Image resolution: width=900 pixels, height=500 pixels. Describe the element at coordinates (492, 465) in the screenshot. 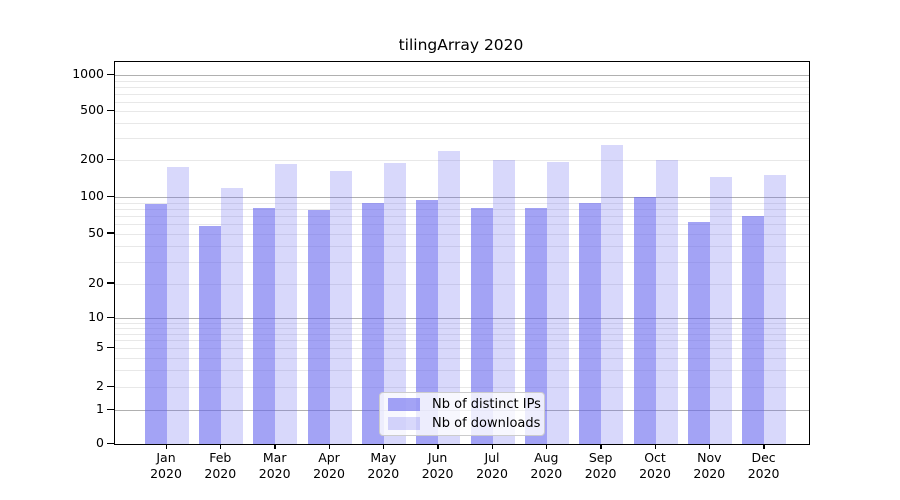

I see `x-tick-label-jul: Jul 2020` at that location.